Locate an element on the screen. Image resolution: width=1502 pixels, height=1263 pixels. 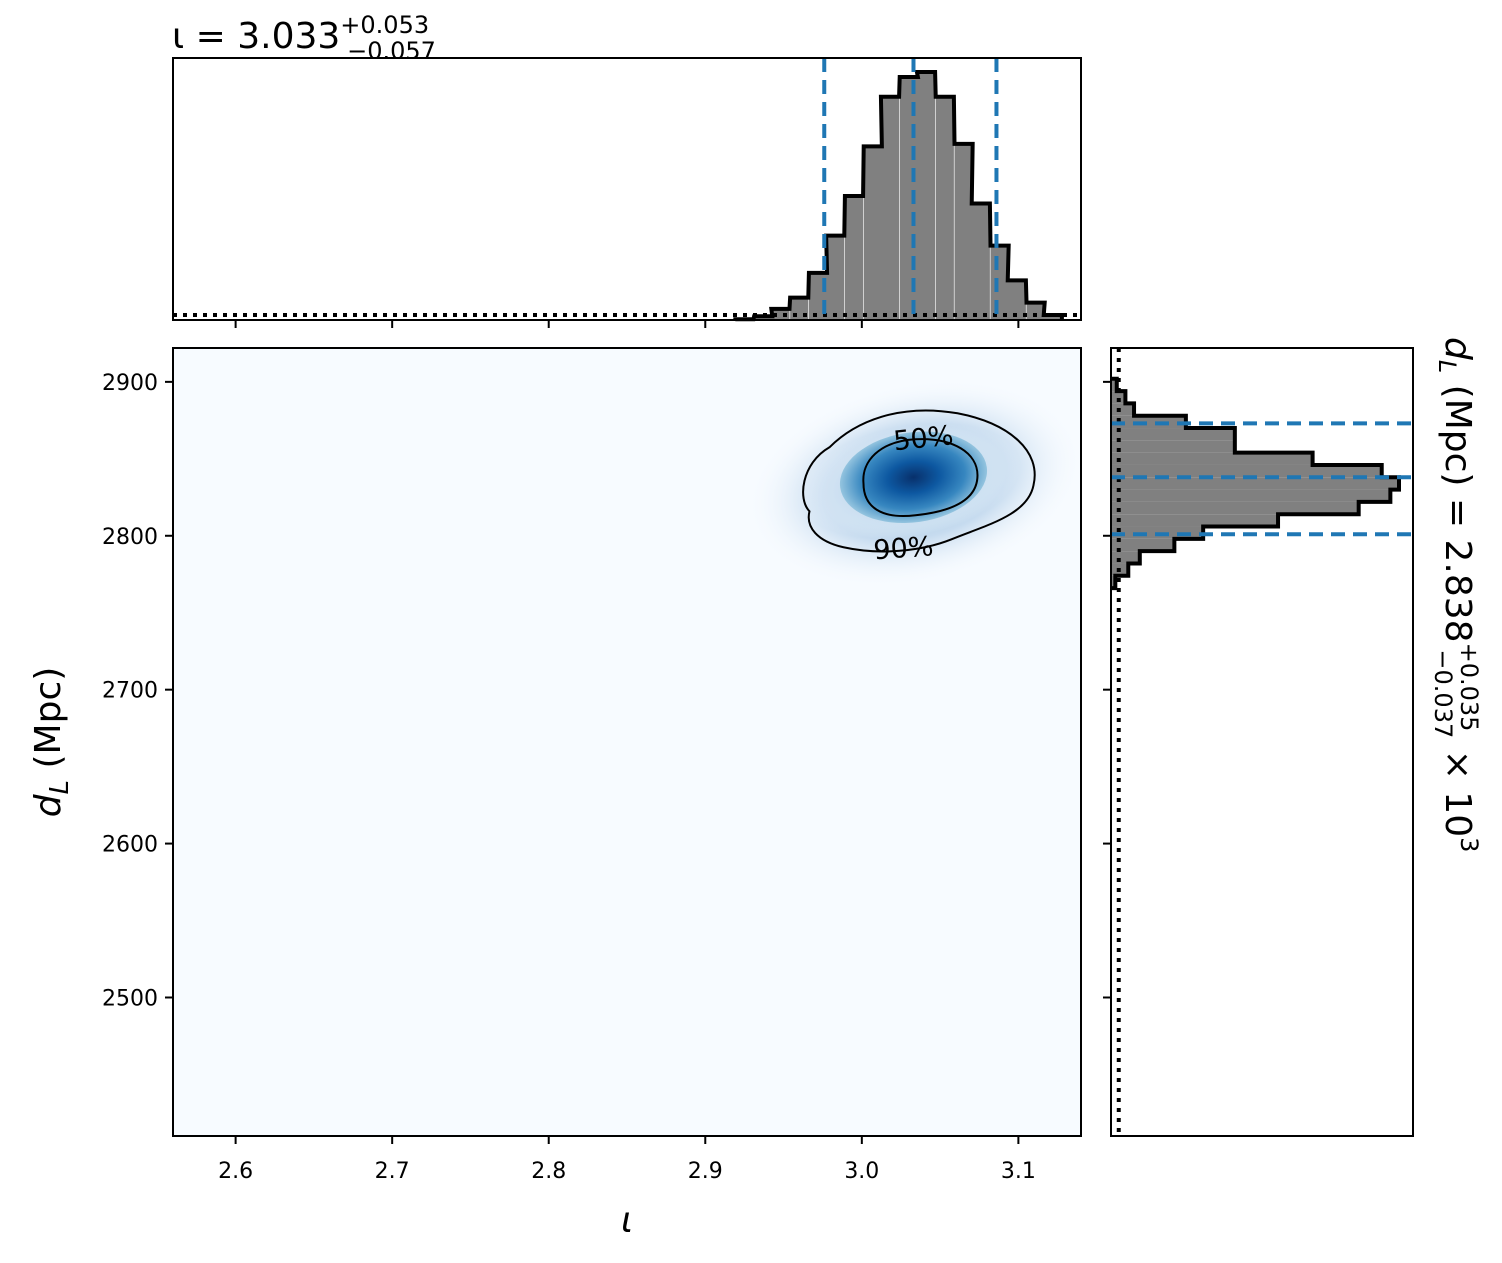
right-title-sup: +0.035 is located at coordinates (1469, 687).